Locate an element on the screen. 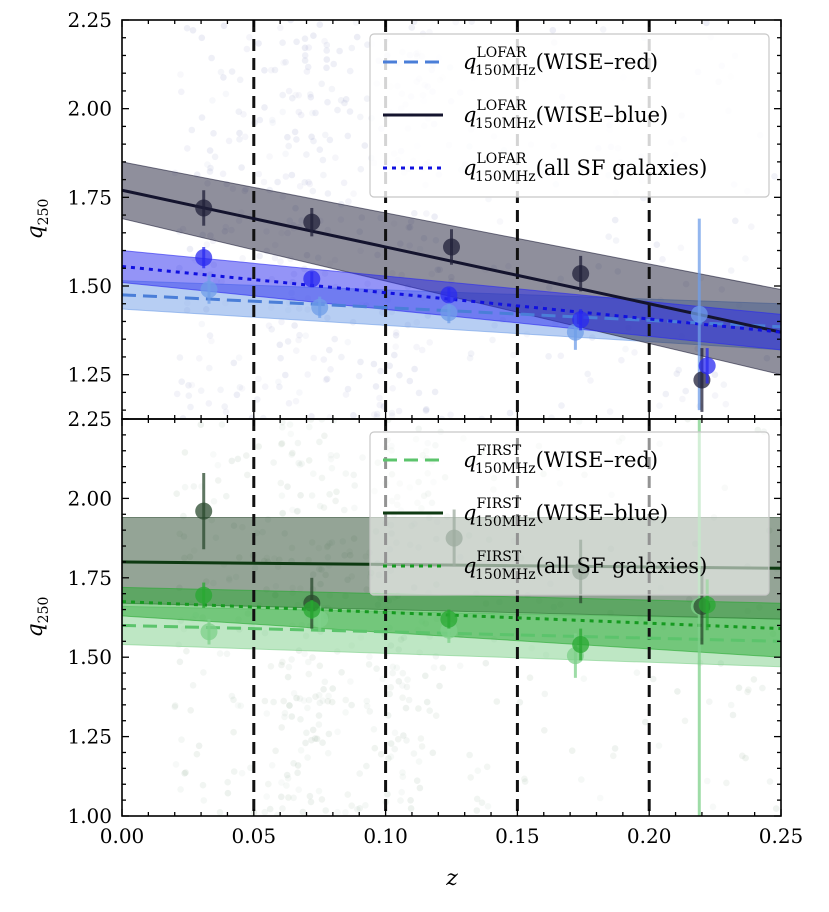 The image size is (829, 912). y-axis-label-bottom: q250 is located at coordinates (37, 617).